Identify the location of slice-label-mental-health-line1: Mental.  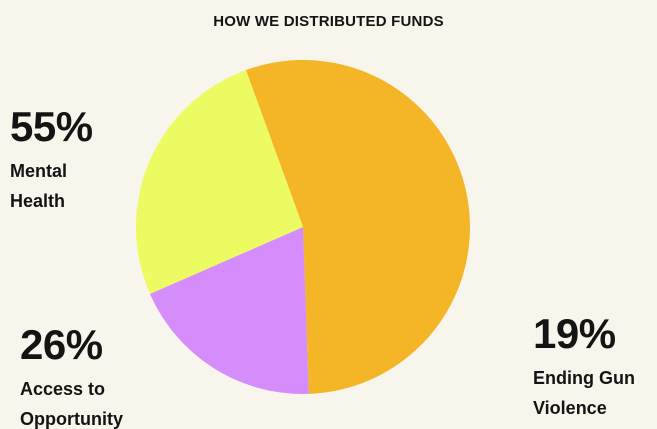
(39, 171).